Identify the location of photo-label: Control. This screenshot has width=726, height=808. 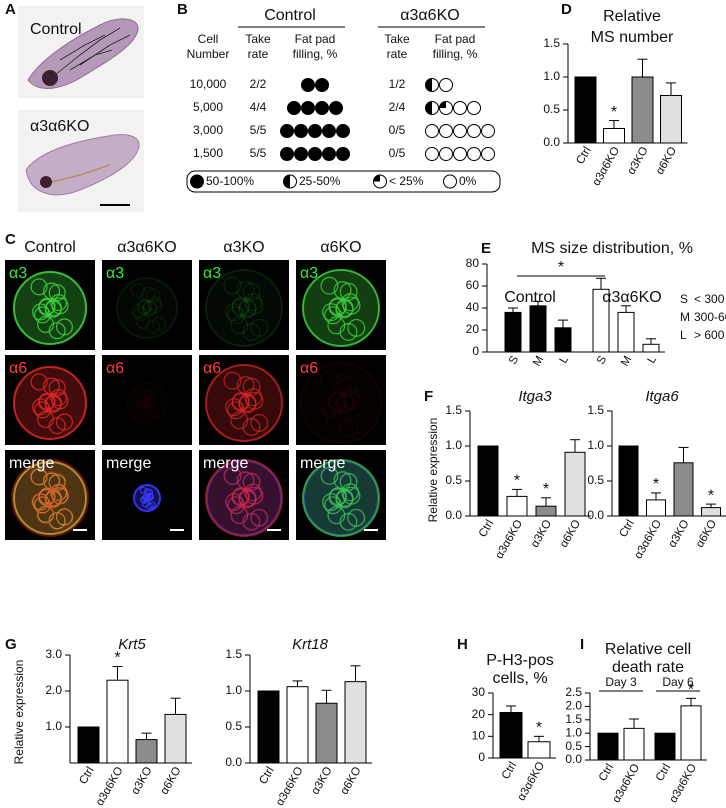
(56, 29).